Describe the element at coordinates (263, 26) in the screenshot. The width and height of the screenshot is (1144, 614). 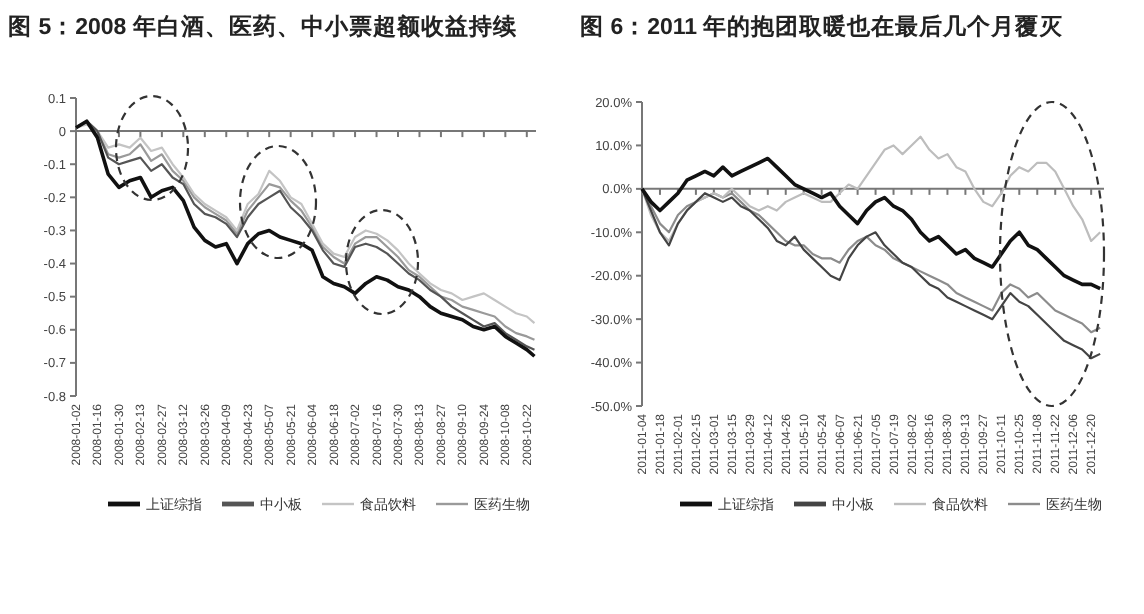
I see `chart-title: 图 5：2008 年白酒、医药、中小票超额收益持续` at that location.